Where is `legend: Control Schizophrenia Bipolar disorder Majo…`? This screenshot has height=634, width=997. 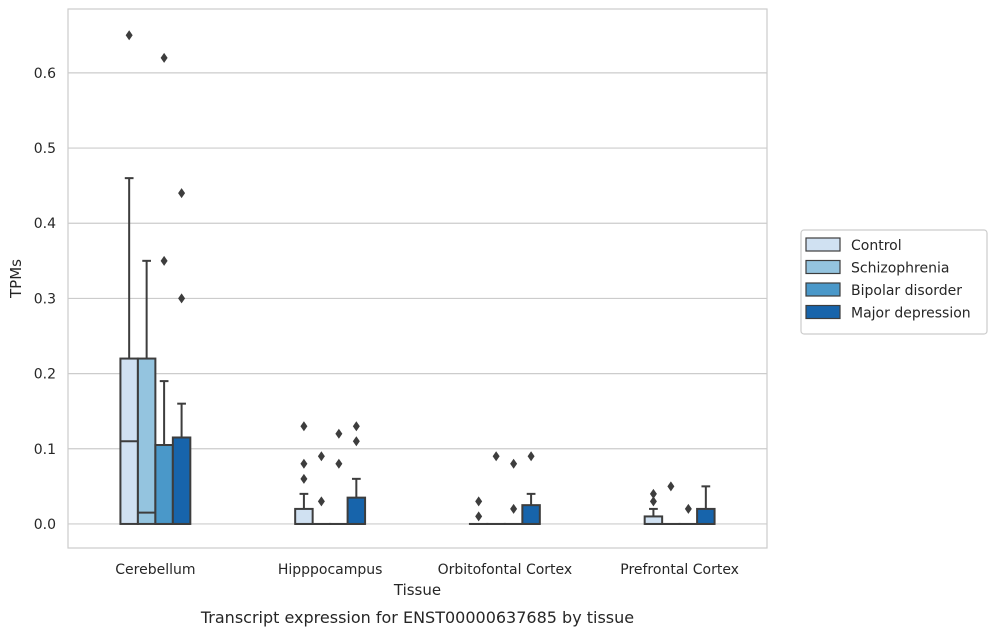 legend: Control Schizophrenia Bipolar disorder Majo… is located at coordinates (894, 282).